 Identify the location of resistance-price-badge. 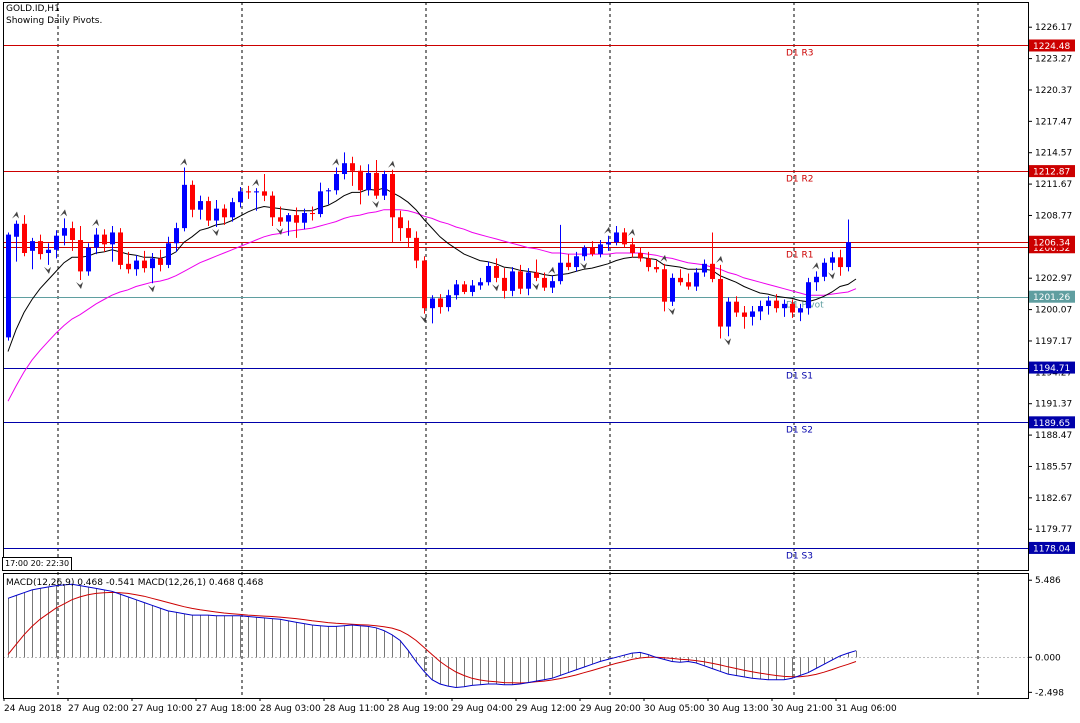
(1052, 171).